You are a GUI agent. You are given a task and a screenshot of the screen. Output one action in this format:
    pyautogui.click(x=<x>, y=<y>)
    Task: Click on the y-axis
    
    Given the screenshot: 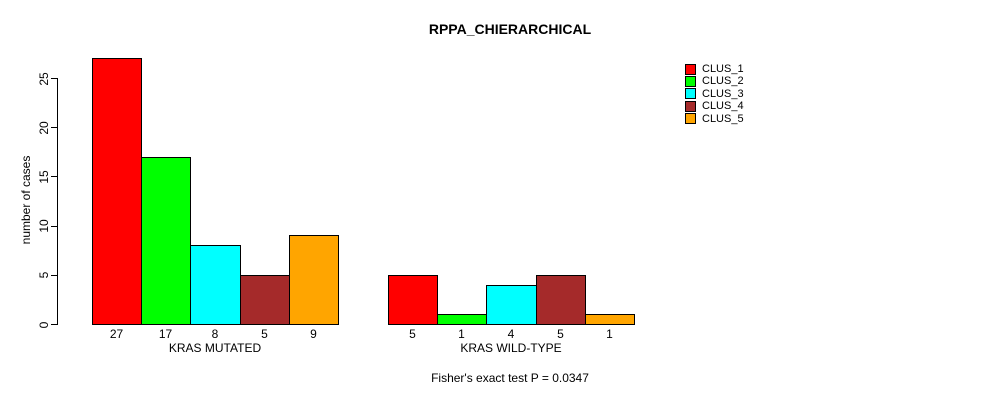 What is the action you would take?
    pyautogui.click(x=57, y=201)
    